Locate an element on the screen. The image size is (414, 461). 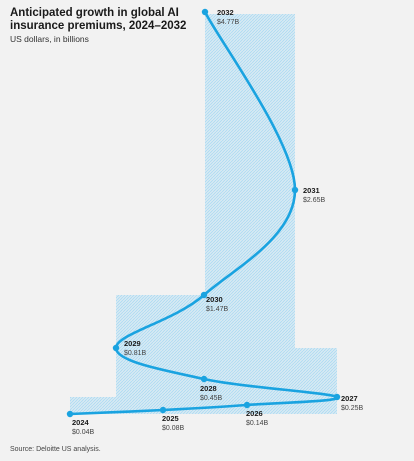
value-label-2032: $4.77B is located at coordinates (228, 22).